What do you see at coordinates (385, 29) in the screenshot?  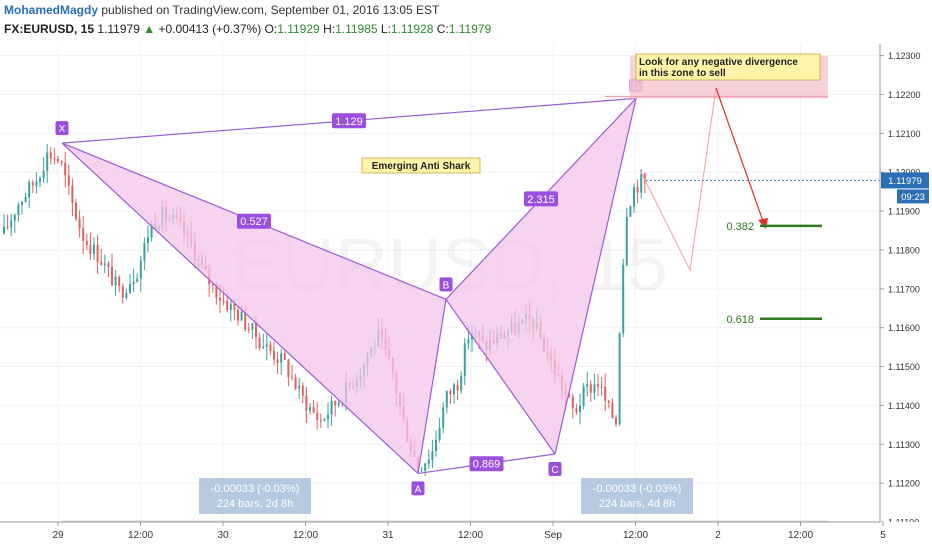 I see `low-label: L:` at bounding box center [385, 29].